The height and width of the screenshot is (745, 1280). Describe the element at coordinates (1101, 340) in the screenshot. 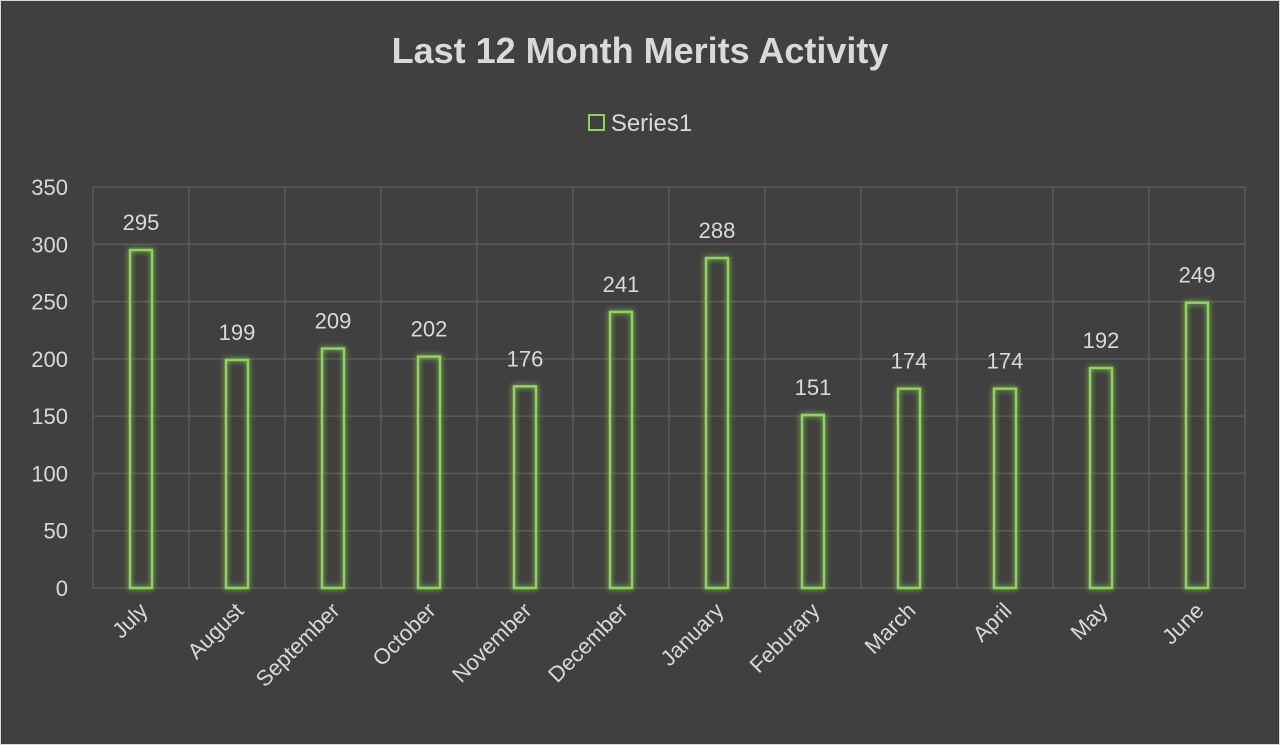

I see `data-label: 192` at that location.